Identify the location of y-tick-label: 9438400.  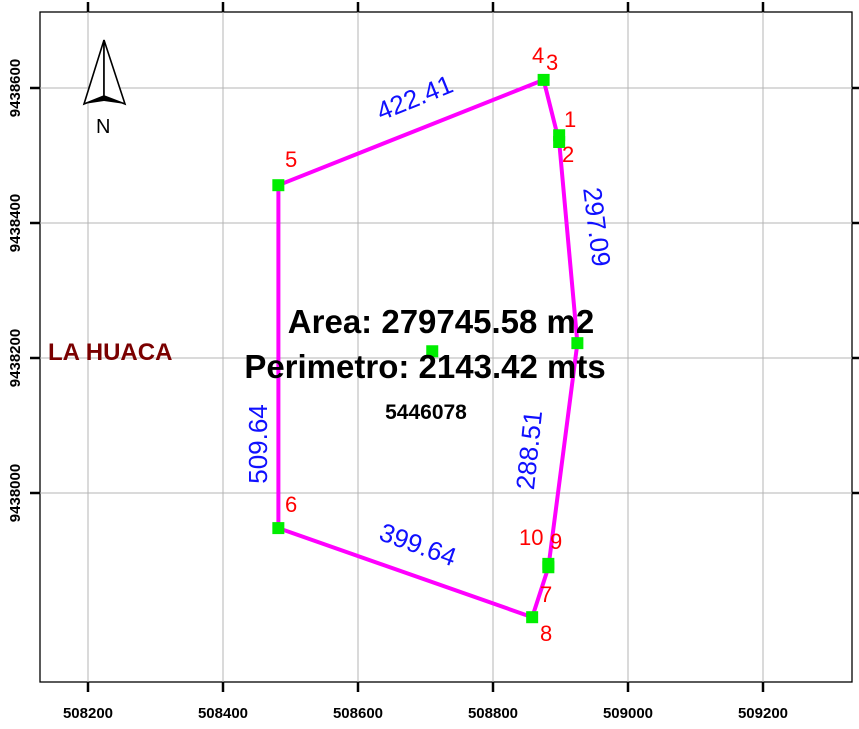
(15, 223).